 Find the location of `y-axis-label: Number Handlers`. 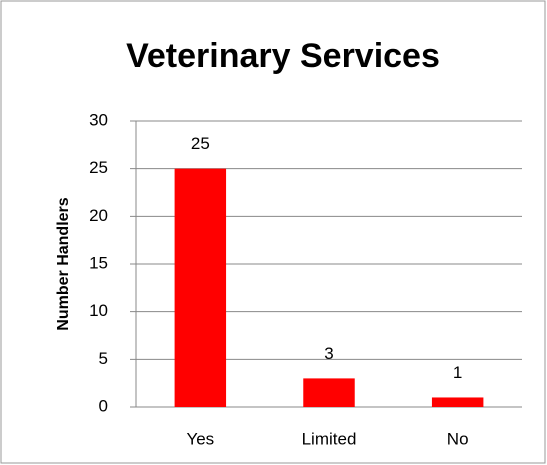

y-axis-label: Number Handlers is located at coordinates (63, 263).